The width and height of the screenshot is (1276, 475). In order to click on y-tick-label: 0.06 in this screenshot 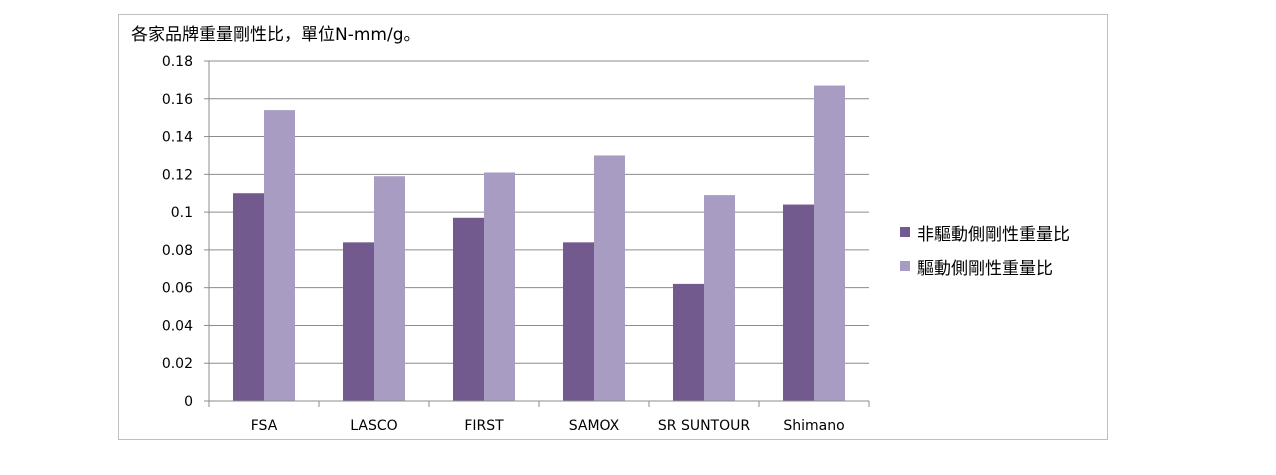, I will do `click(177, 289)`.